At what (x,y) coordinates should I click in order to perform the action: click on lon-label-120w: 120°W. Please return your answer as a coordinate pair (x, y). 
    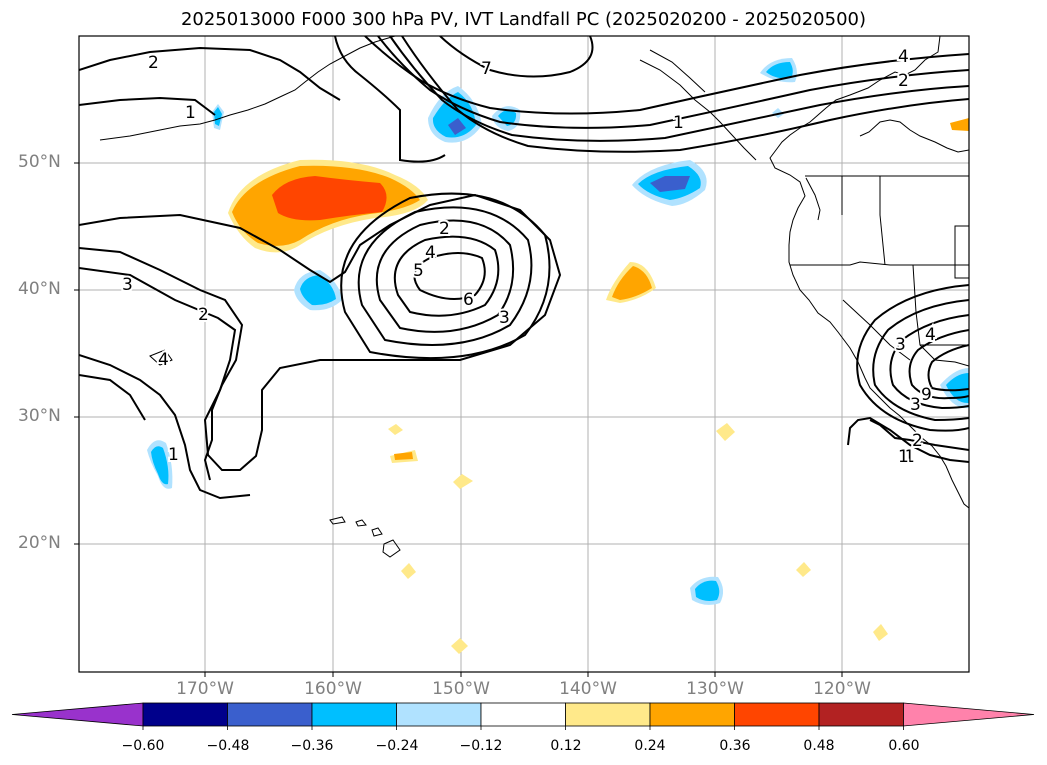
    Looking at the image, I should click on (842, 689).